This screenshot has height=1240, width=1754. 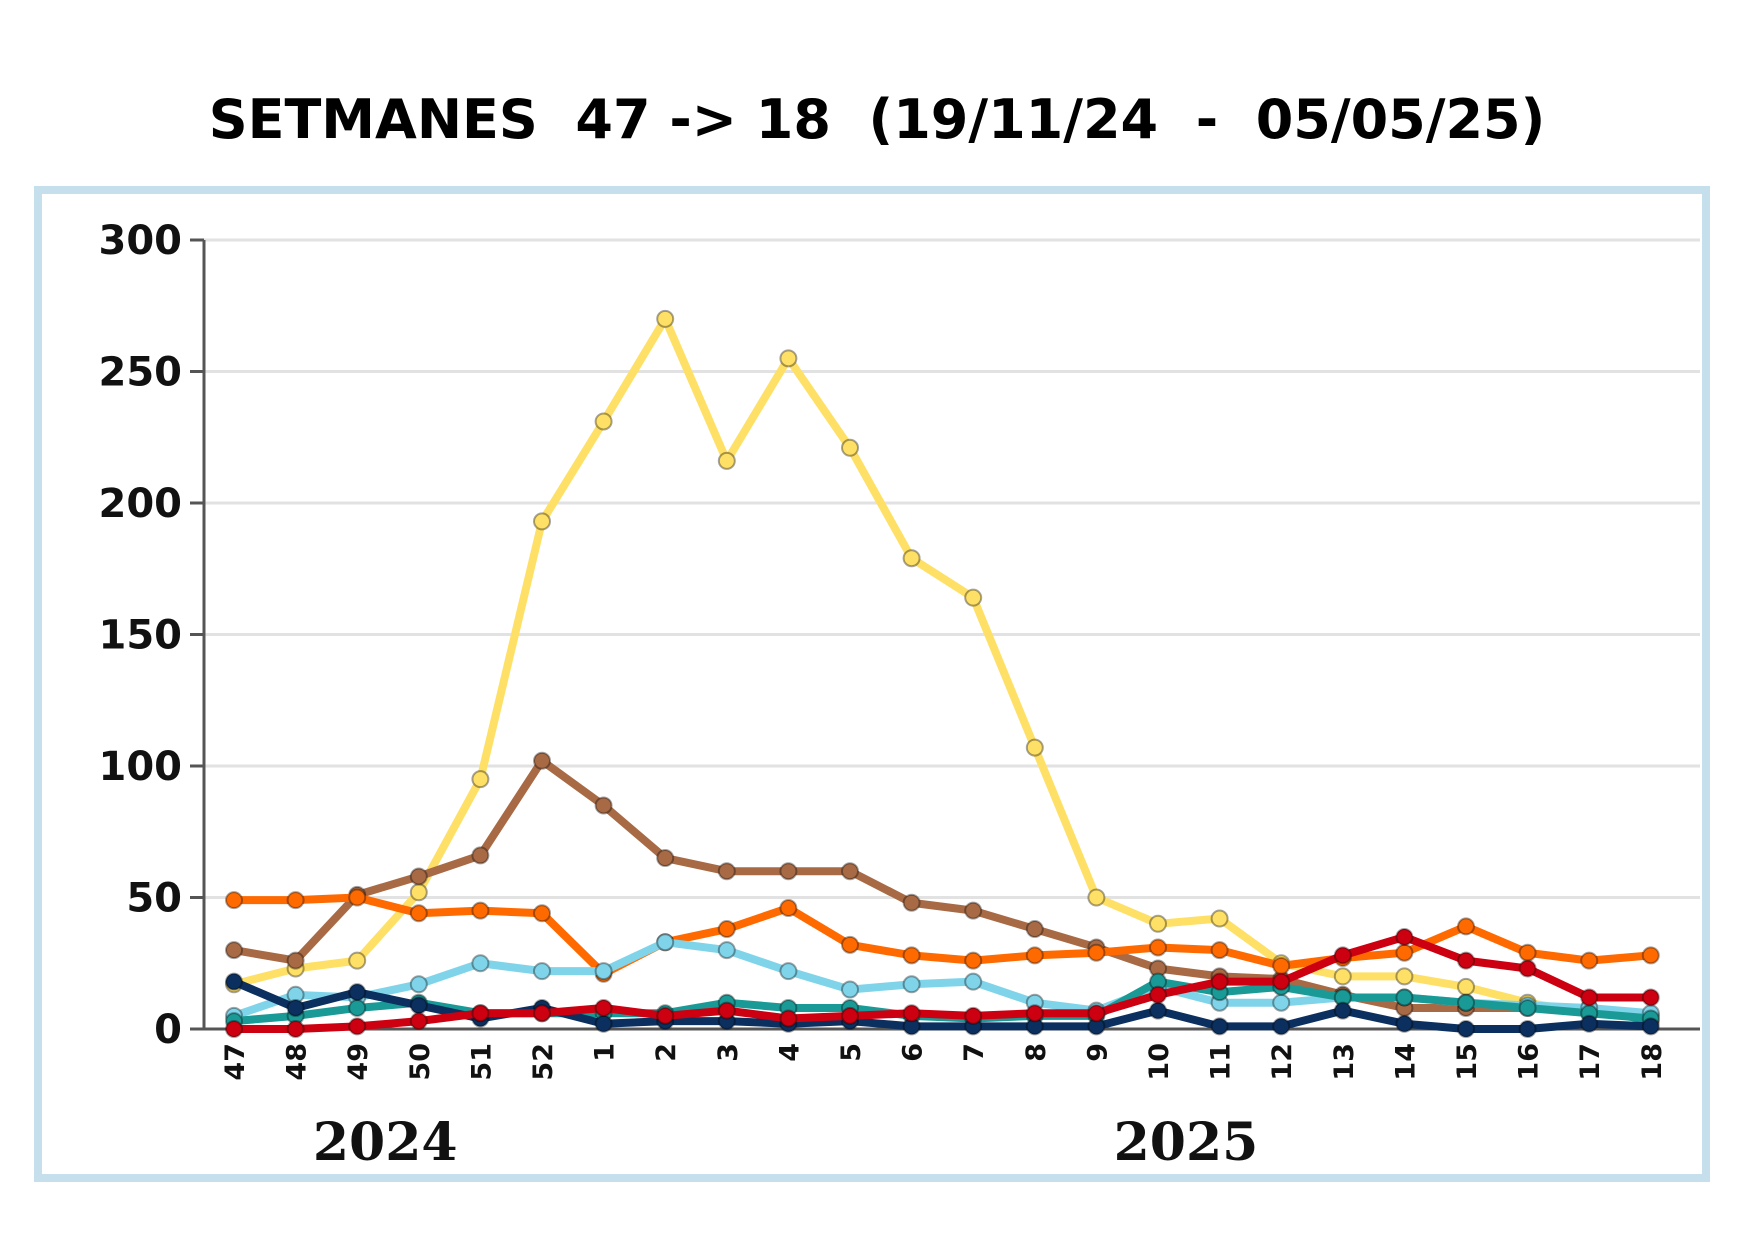 What do you see at coordinates (358, 1062) in the screenshot?
I see `x-tick-label: 49` at bounding box center [358, 1062].